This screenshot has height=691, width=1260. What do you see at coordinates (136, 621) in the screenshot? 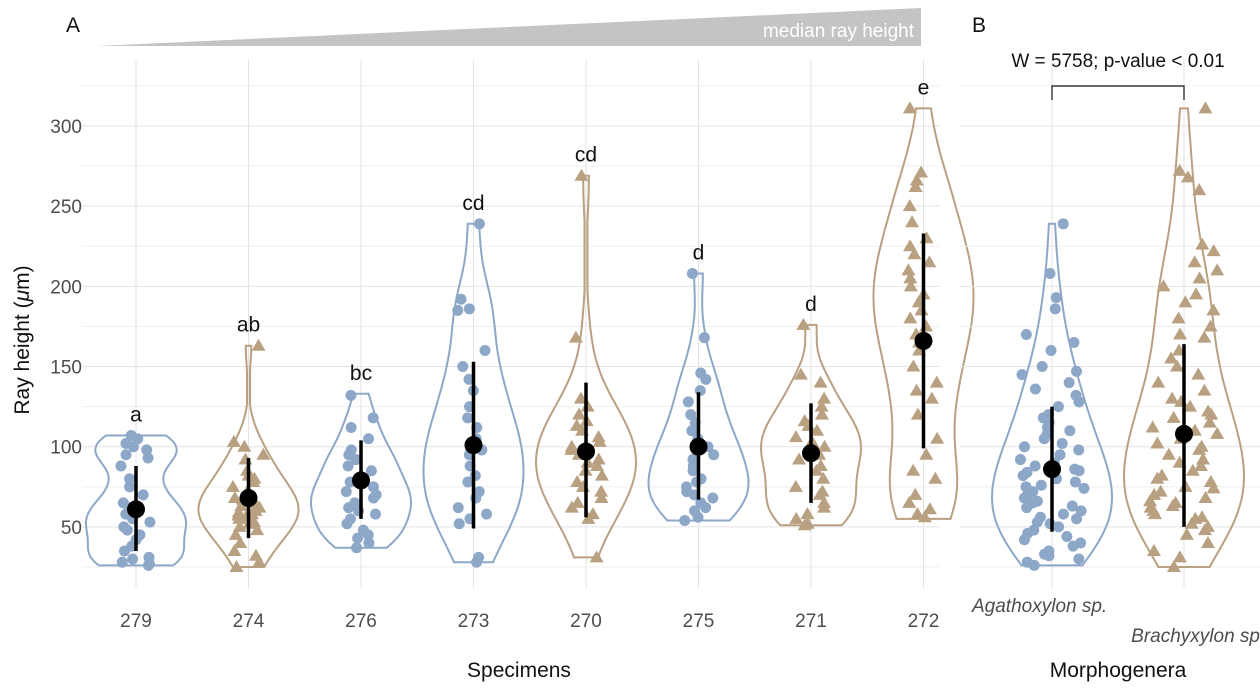
I see `x-tick-279: 279` at bounding box center [136, 621].